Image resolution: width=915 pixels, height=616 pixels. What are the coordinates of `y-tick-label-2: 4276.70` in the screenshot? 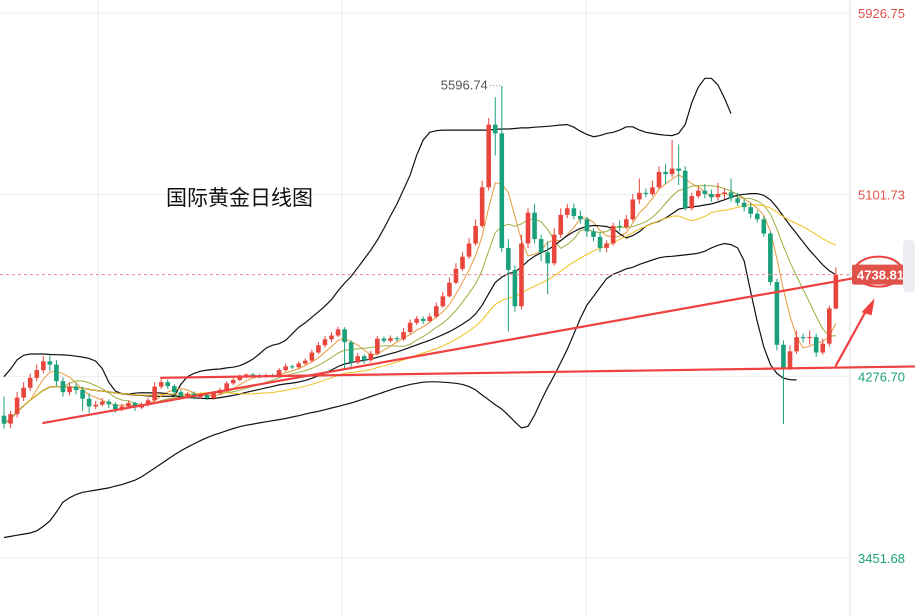 It's located at (881, 376).